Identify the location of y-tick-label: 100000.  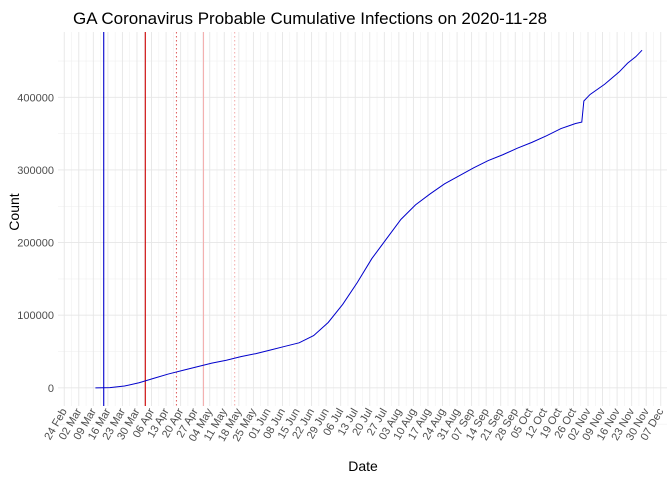
(35, 316).